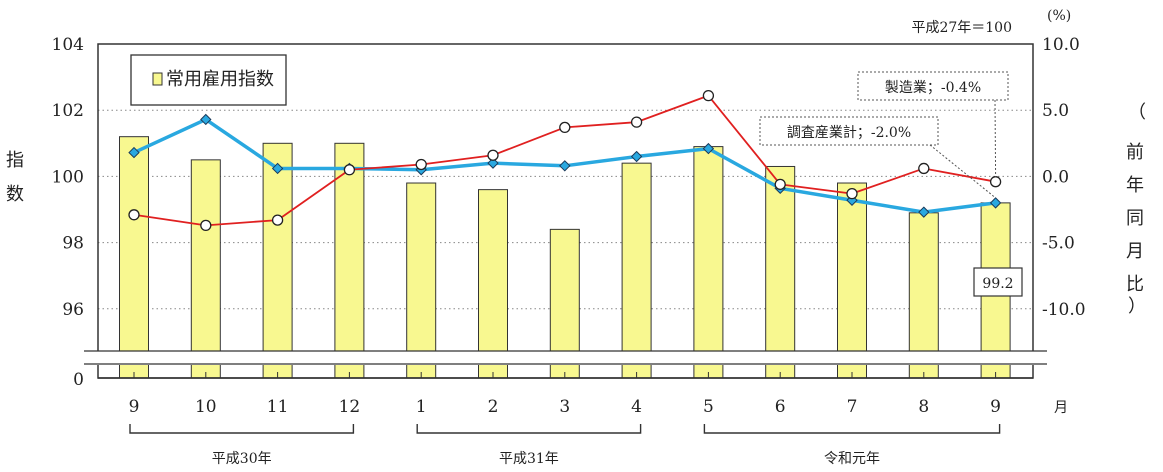 This screenshot has height=472, width=1163. I want to click on y-right-label: 比, so click(1135, 284).